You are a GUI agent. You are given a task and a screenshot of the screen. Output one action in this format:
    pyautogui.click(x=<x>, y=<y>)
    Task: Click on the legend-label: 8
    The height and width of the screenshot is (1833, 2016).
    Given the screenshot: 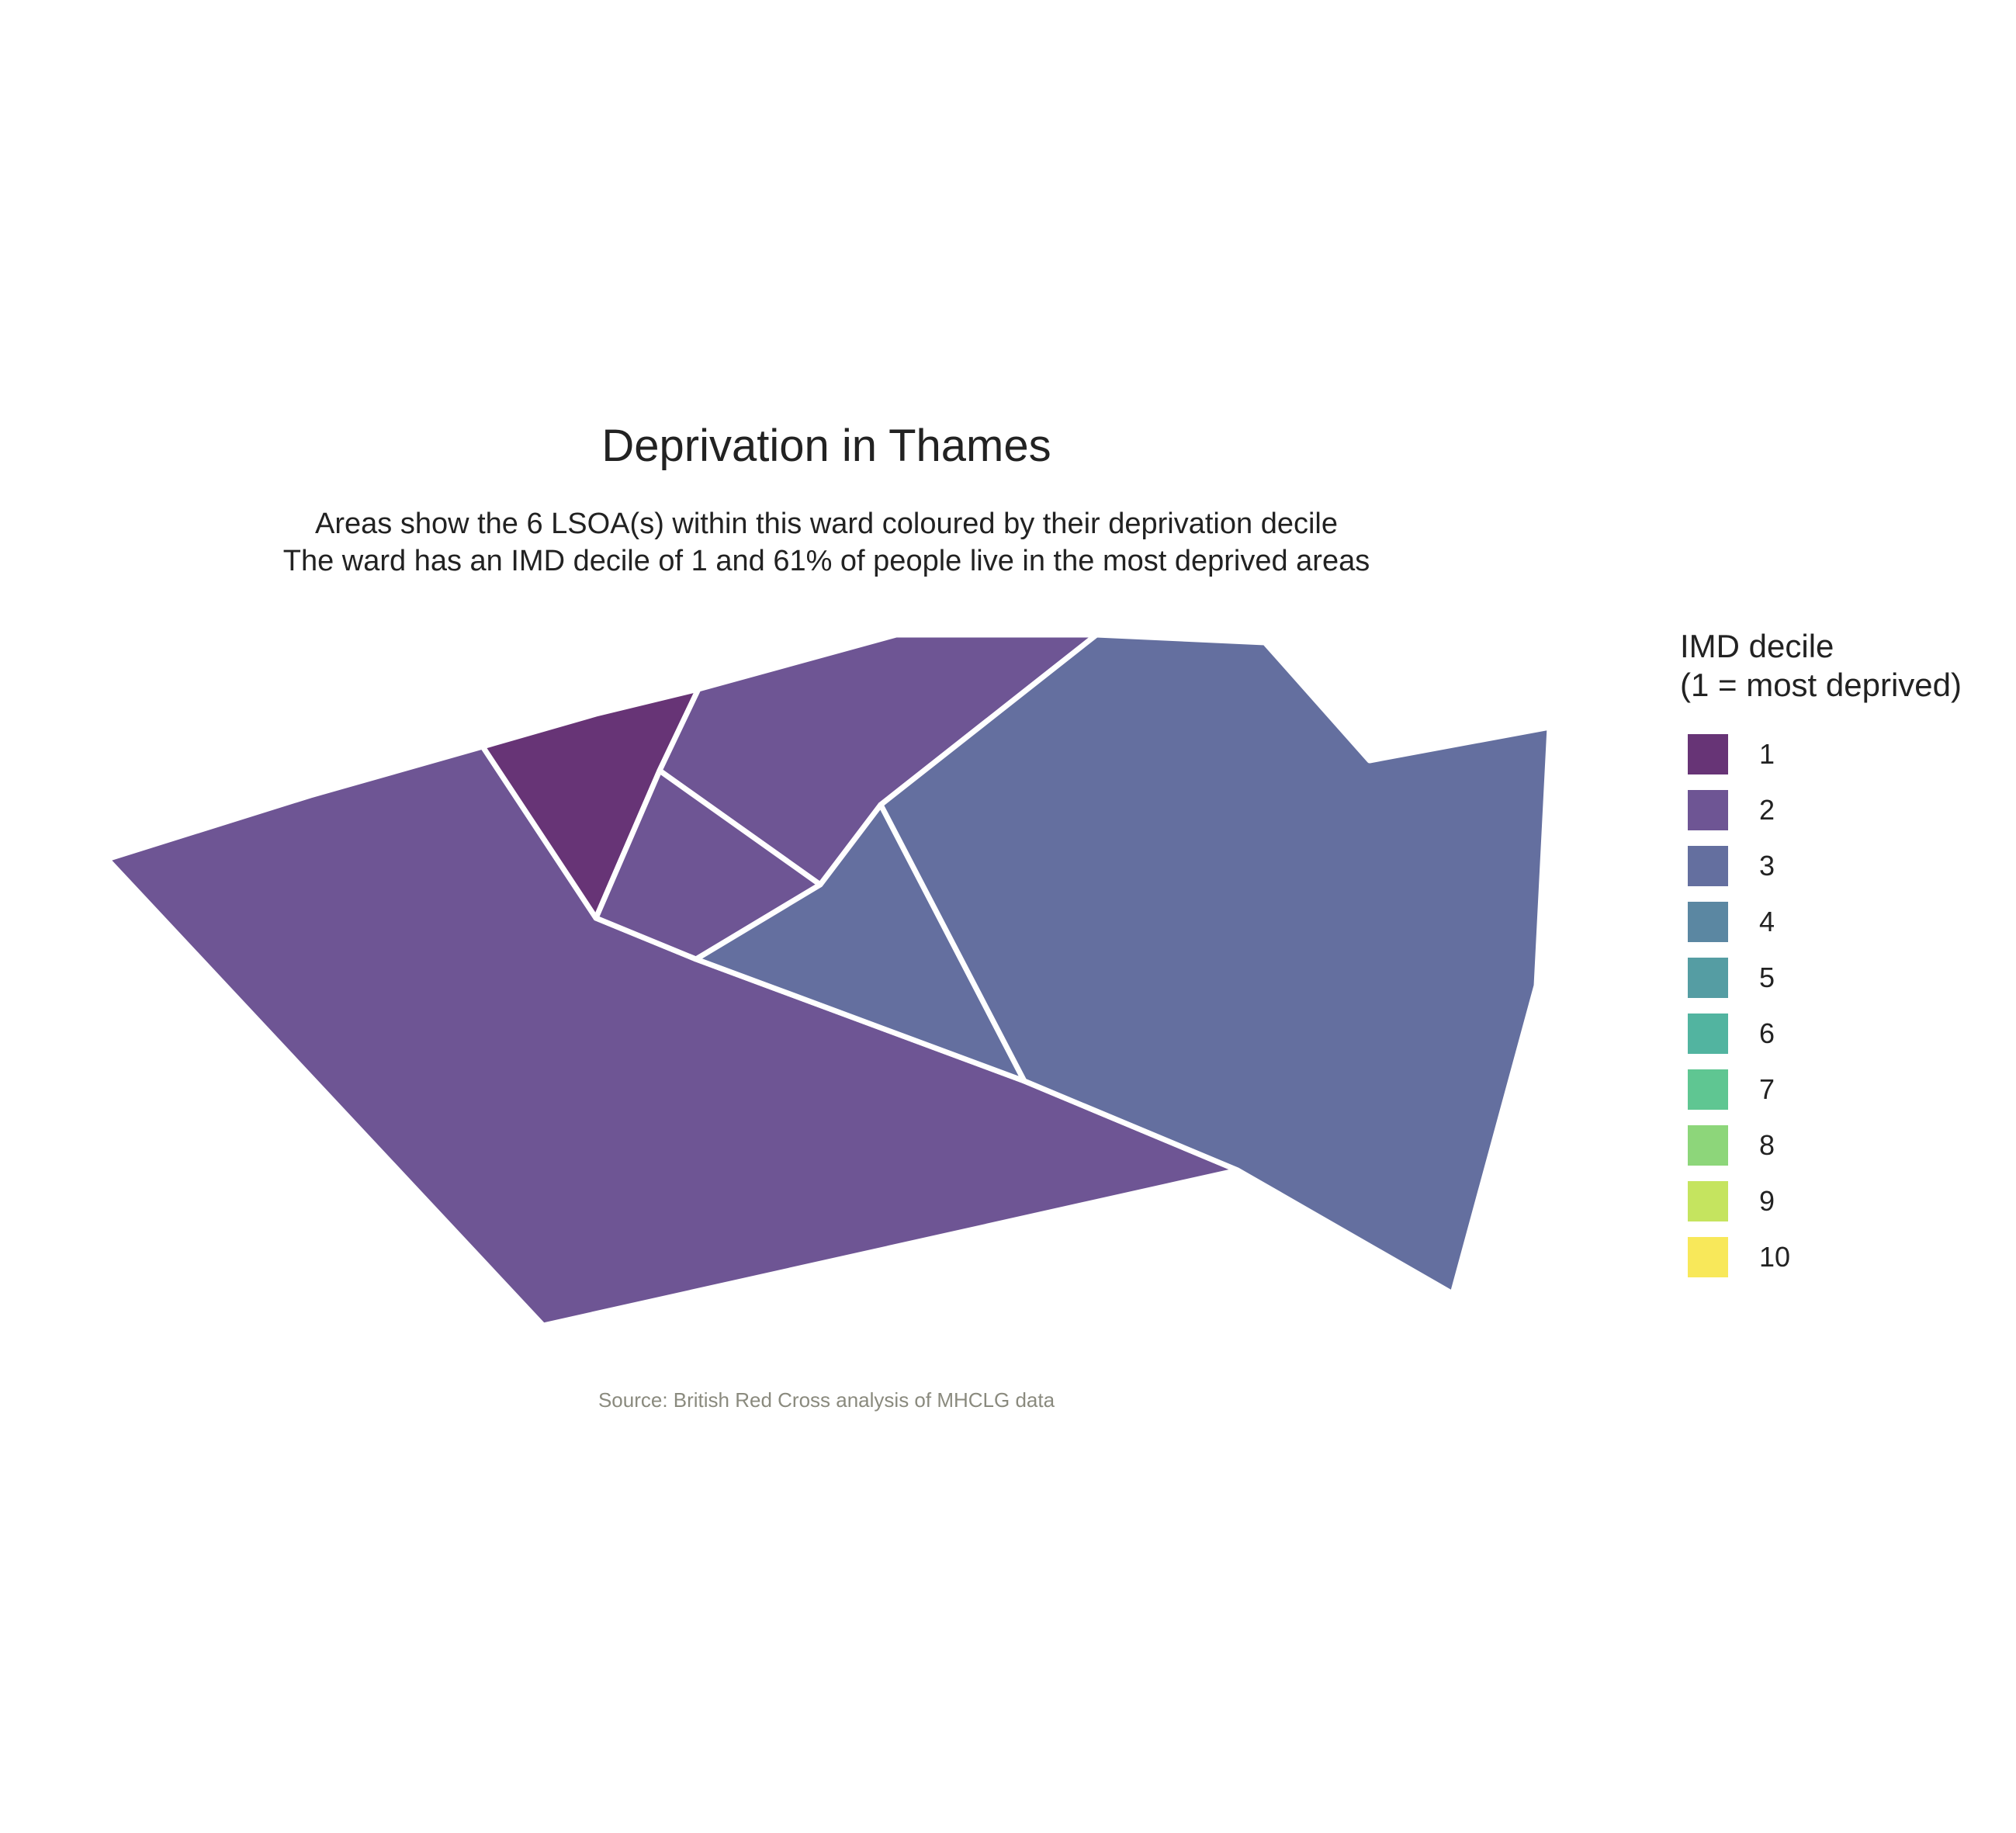 What is the action you would take?
    pyautogui.click(x=1767, y=1145)
    